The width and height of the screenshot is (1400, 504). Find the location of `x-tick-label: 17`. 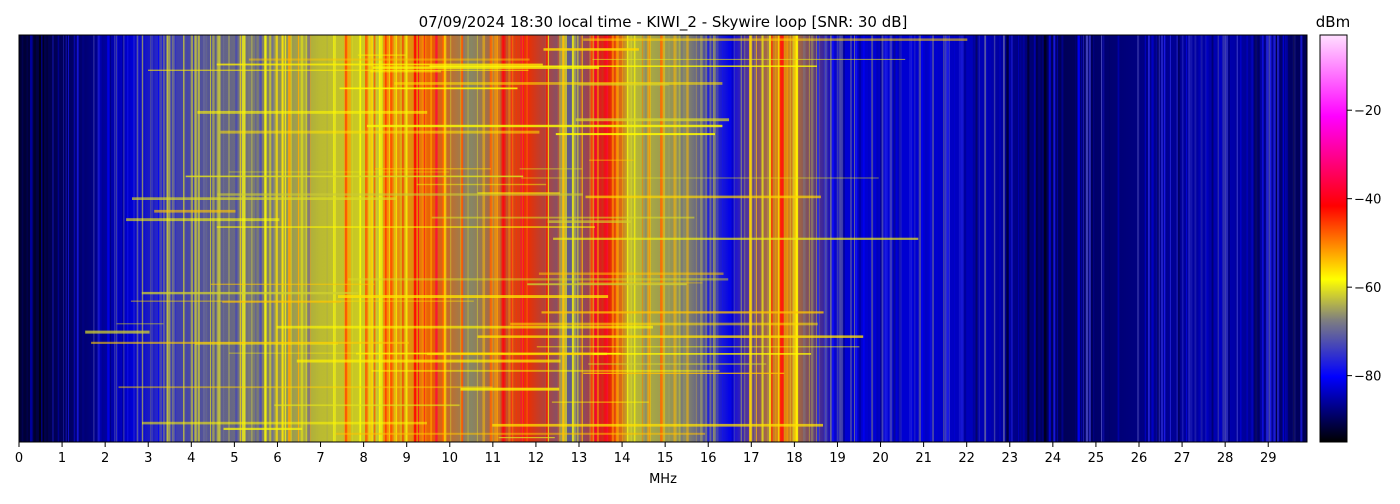

x-tick-label: 17 is located at coordinates (751, 458).